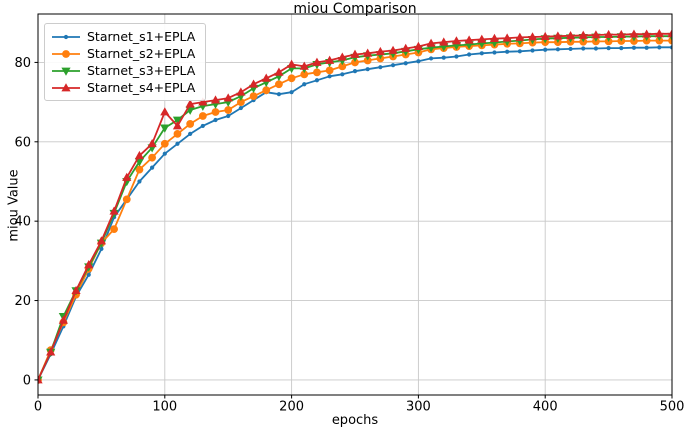 Image resolution: width=685 pixels, height=432 pixels. What do you see at coordinates (22, 301) in the screenshot?
I see `y-tick-label: 20` at bounding box center [22, 301].